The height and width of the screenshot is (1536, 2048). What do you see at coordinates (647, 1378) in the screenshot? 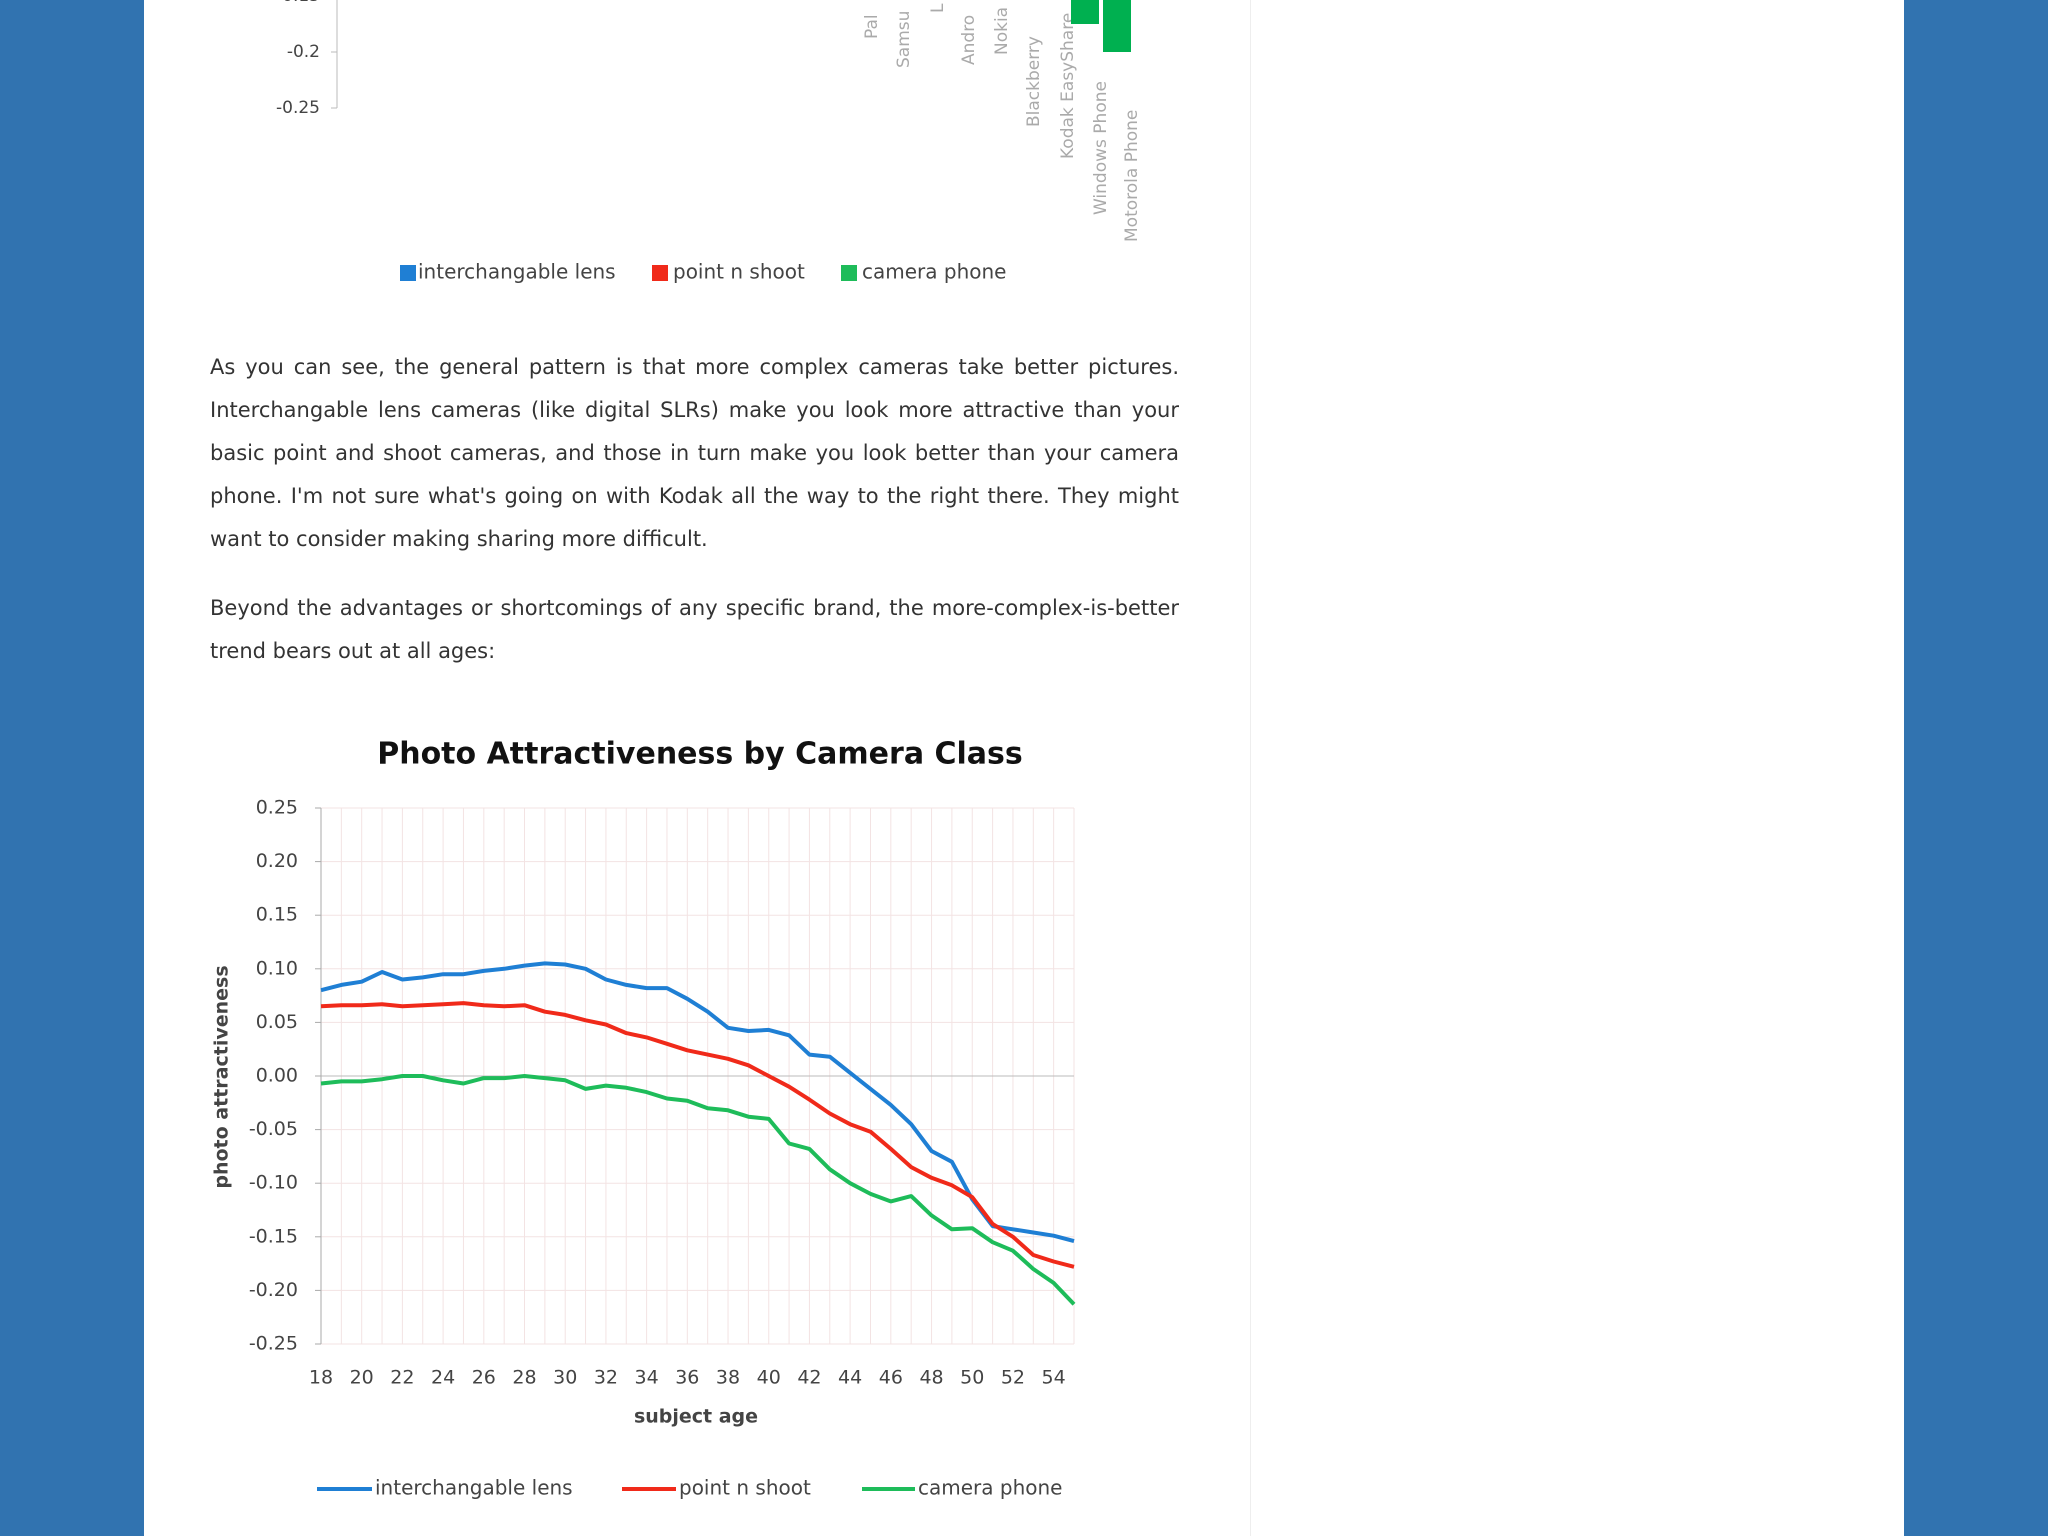
I see `x-tick-label: 34` at bounding box center [647, 1378].